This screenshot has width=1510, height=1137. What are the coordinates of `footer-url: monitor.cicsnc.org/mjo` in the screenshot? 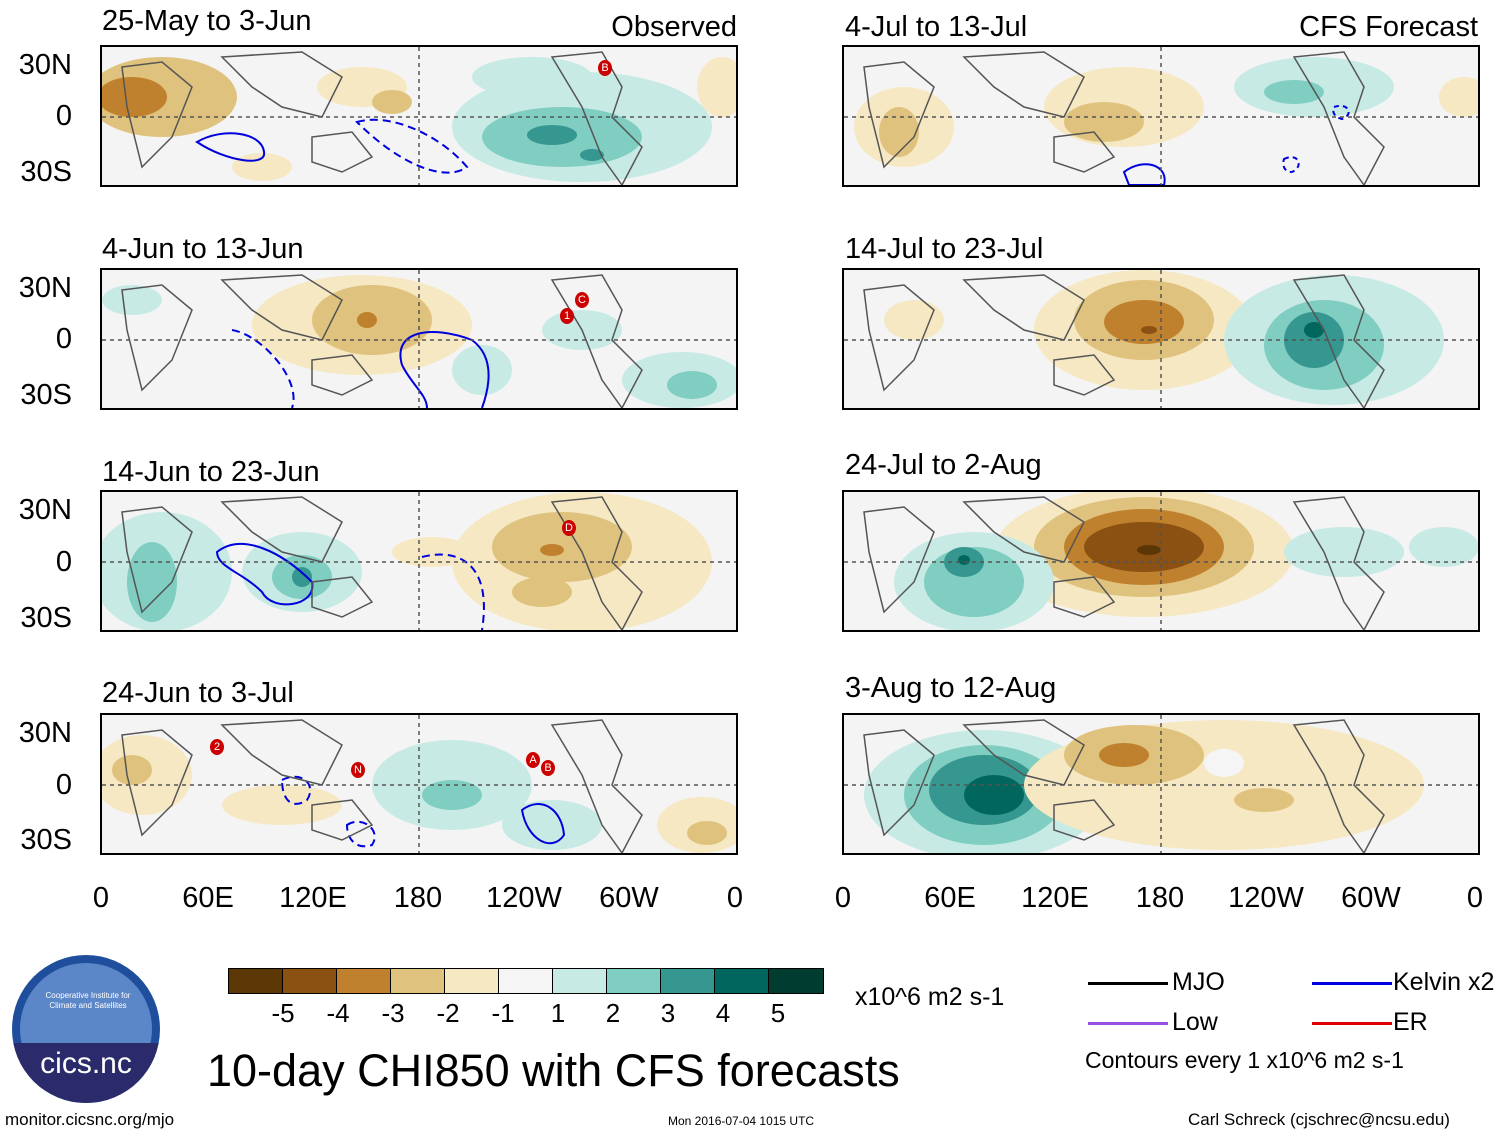 It's located at (90, 1119).